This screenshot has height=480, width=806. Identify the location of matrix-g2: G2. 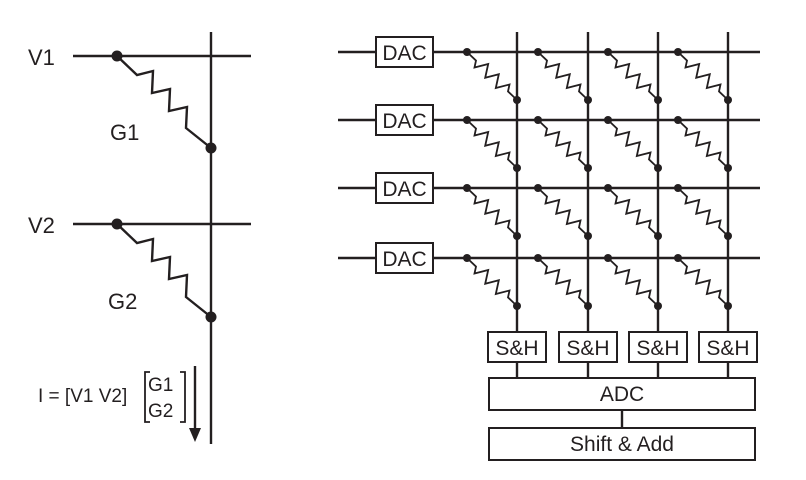
(160, 411).